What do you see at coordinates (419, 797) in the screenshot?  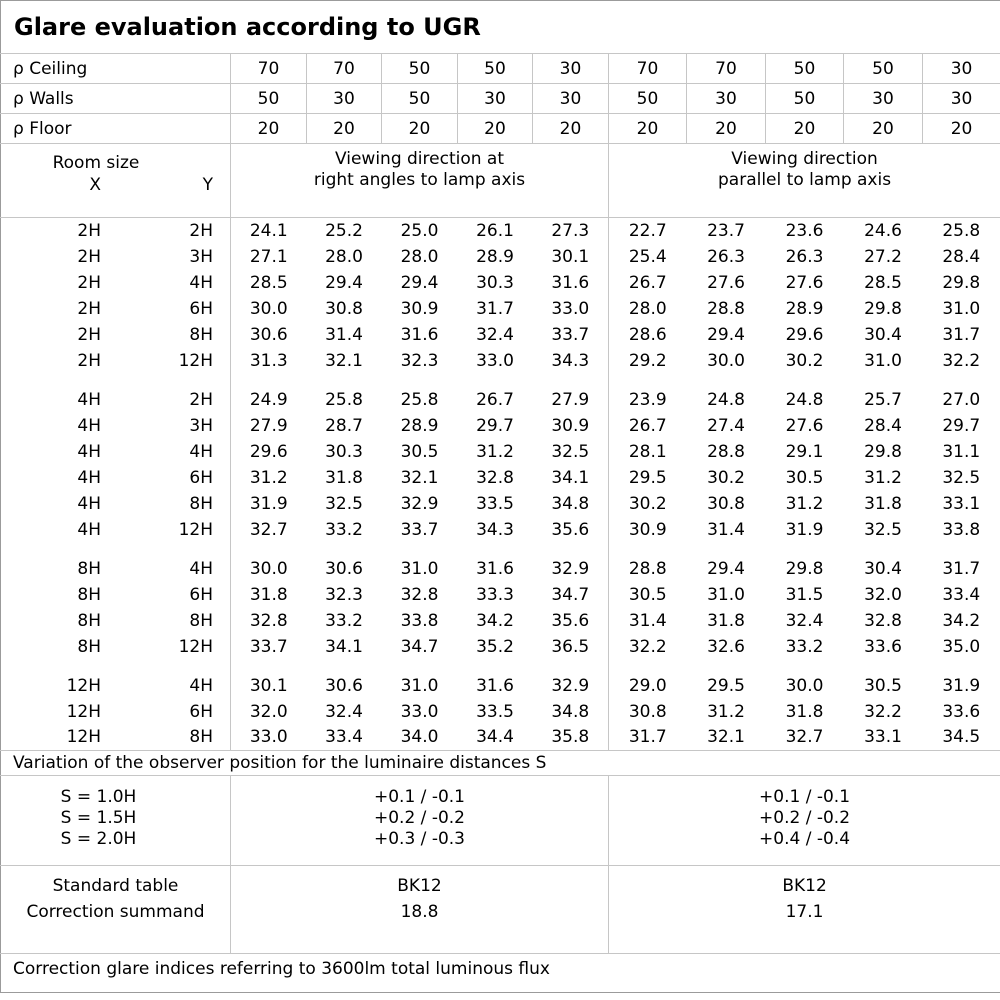 I see `s-correction: +0.1 / -0.1` at bounding box center [419, 797].